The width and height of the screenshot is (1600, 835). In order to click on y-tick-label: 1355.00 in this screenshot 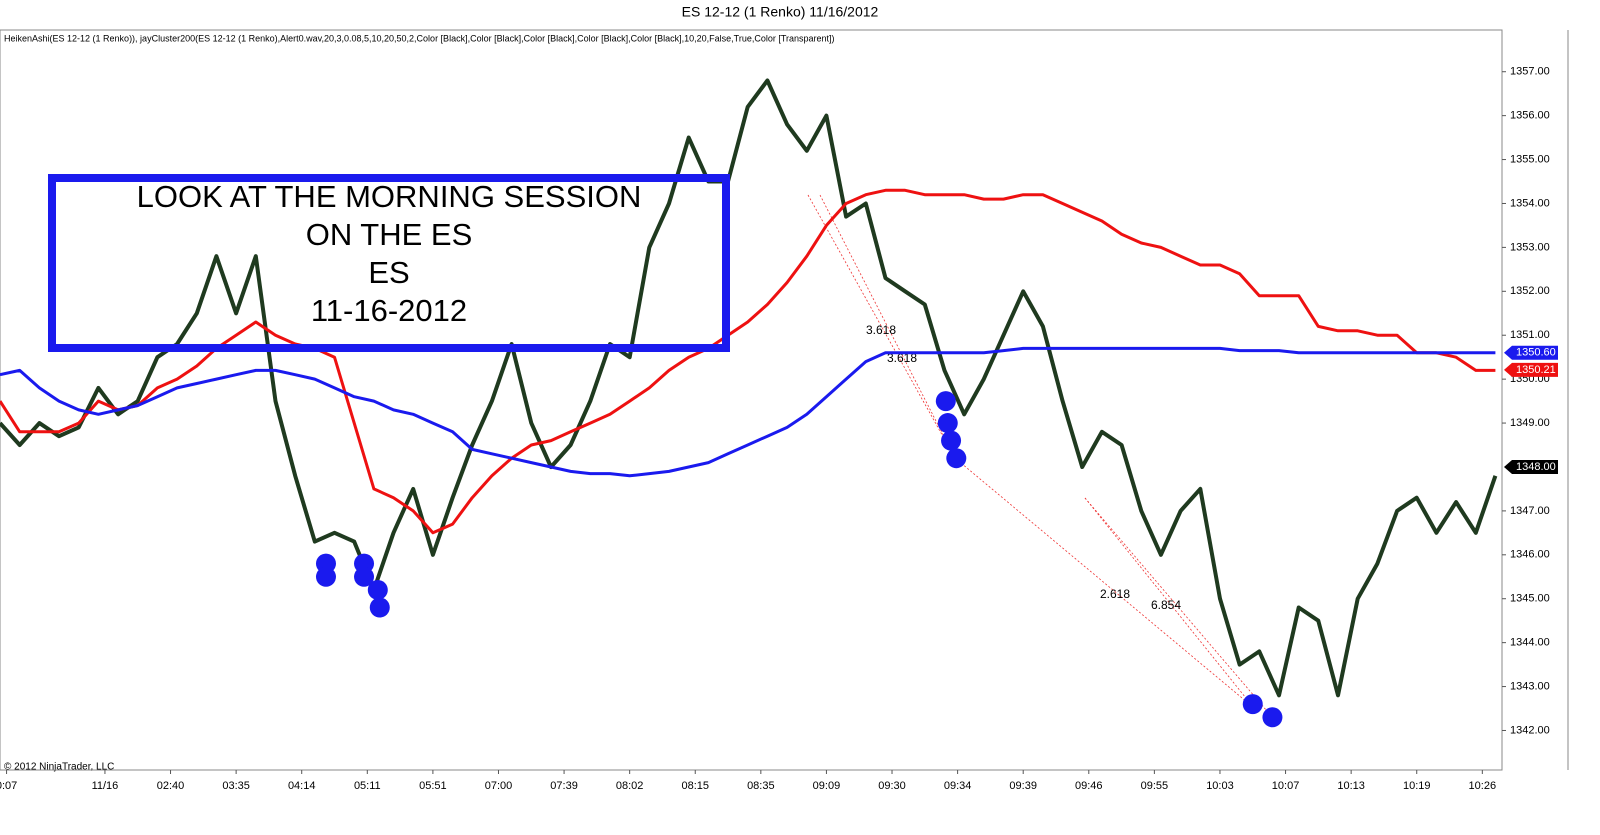, I will do `click(1530, 159)`.